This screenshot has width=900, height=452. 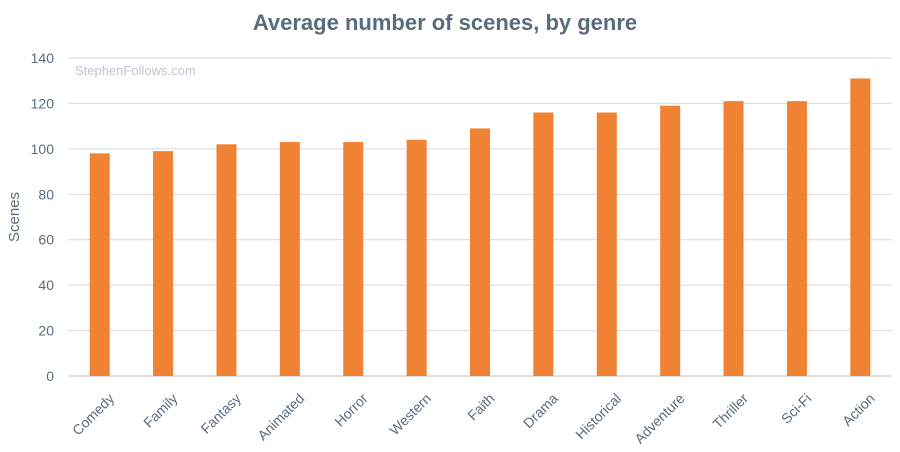 I want to click on y-tick-label: 140, so click(x=43, y=58).